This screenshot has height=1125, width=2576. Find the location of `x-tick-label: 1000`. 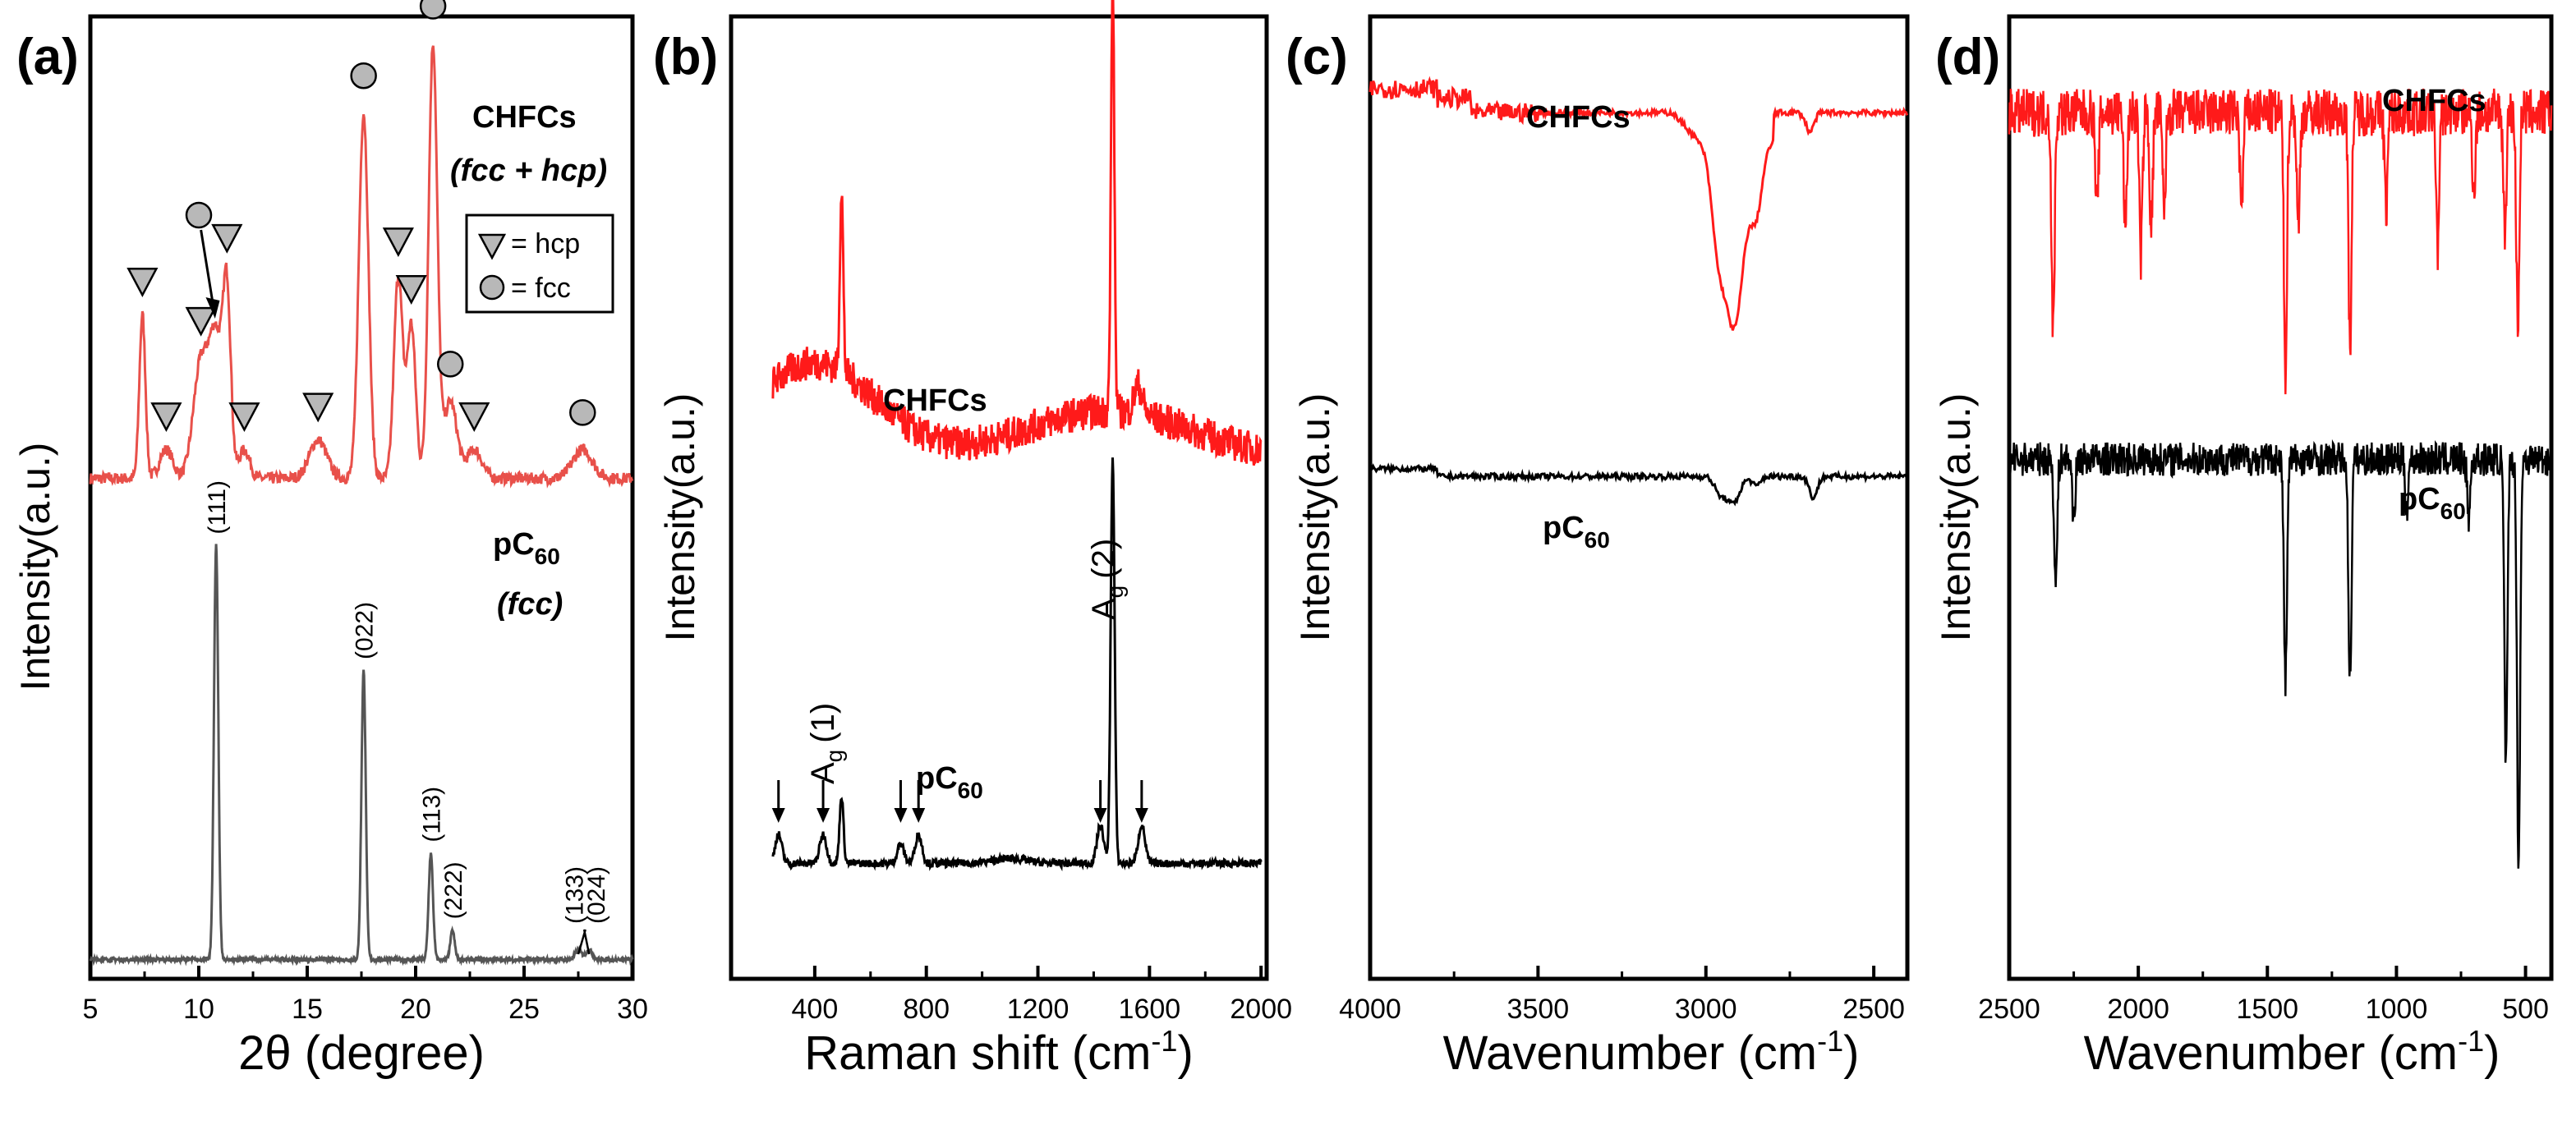

x-tick-label: 1000 is located at coordinates (2397, 1010).